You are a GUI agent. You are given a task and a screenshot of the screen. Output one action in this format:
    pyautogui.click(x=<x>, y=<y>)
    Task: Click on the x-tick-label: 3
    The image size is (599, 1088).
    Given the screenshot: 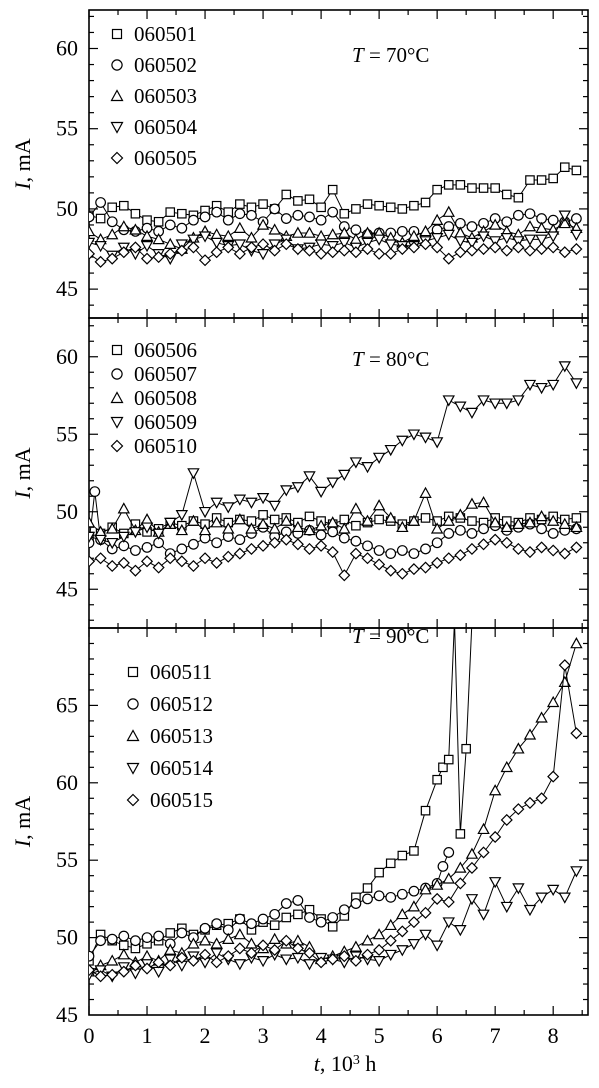 What is the action you would take?
    pyautogui.click(x=263, y=1035)
    